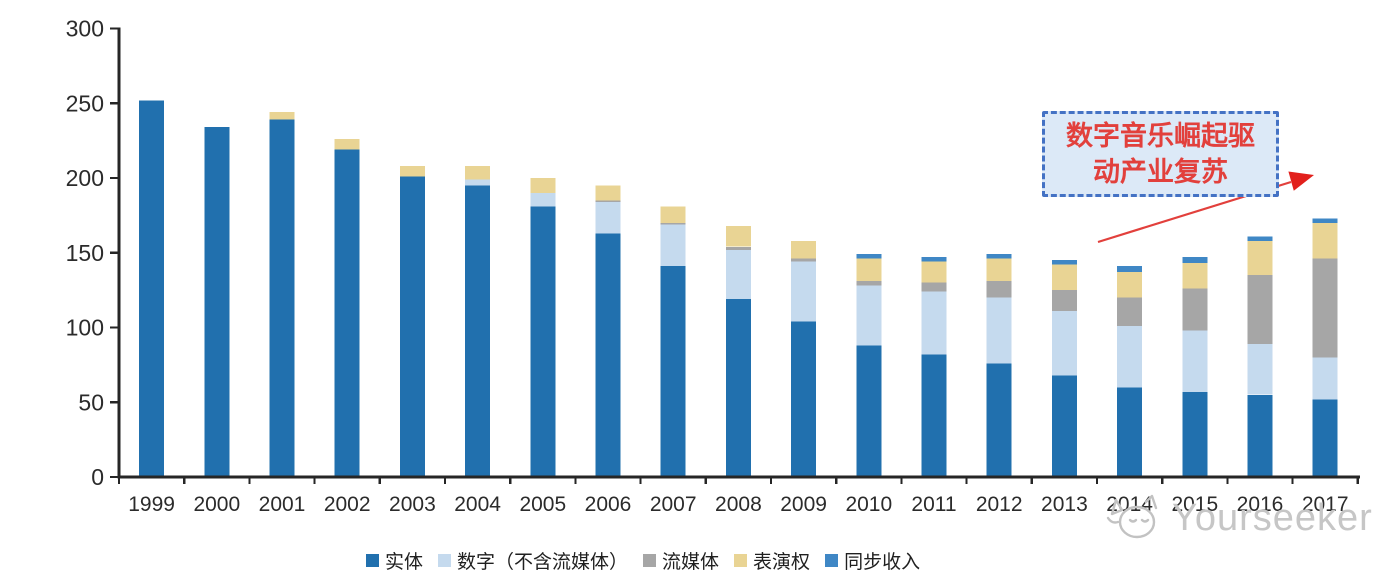 The image size is (1398, 582). What do you see at coordinates (151, 504) in the screenshot?
I see `x-tick-label: 1999` at bounding box center [151, 504].